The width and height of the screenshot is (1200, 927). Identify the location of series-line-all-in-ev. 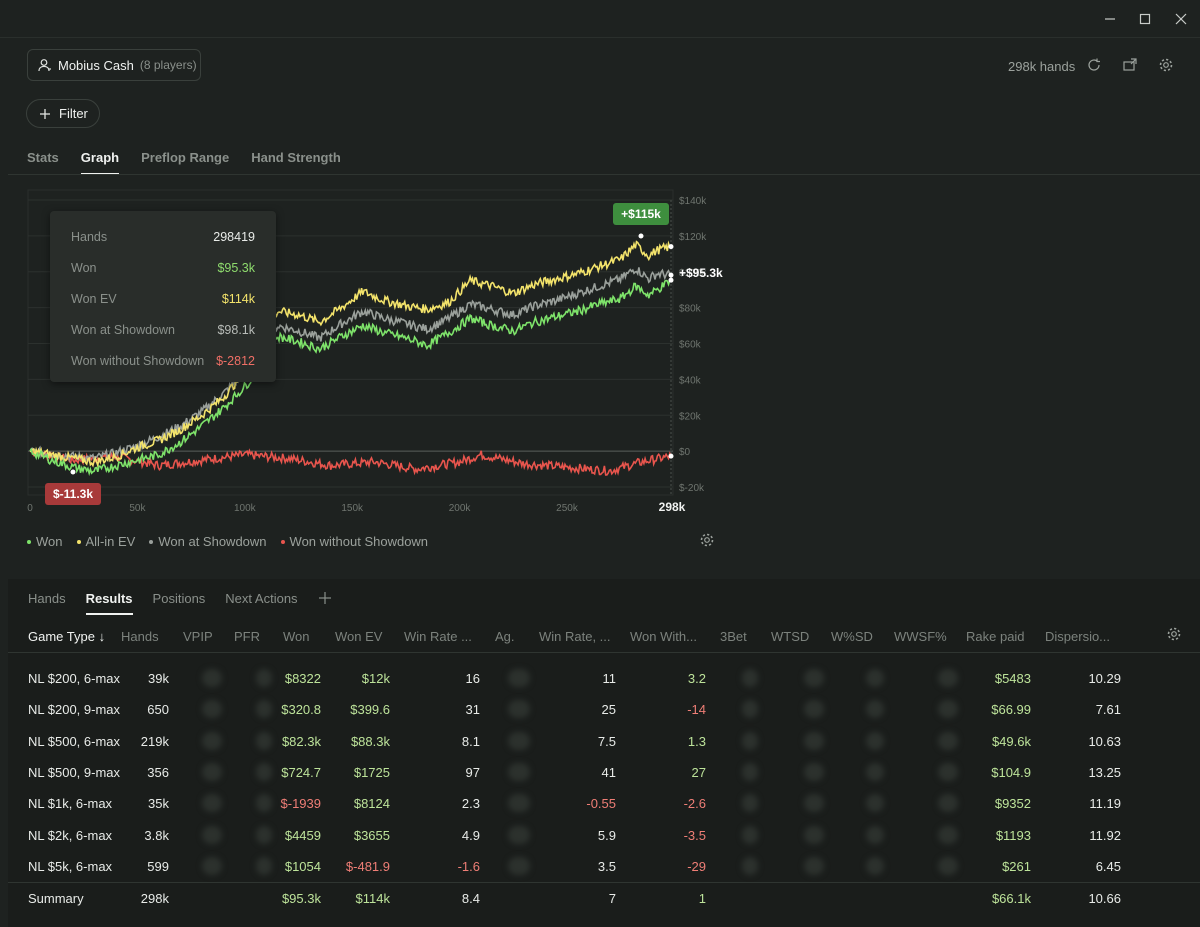
(350, 354).